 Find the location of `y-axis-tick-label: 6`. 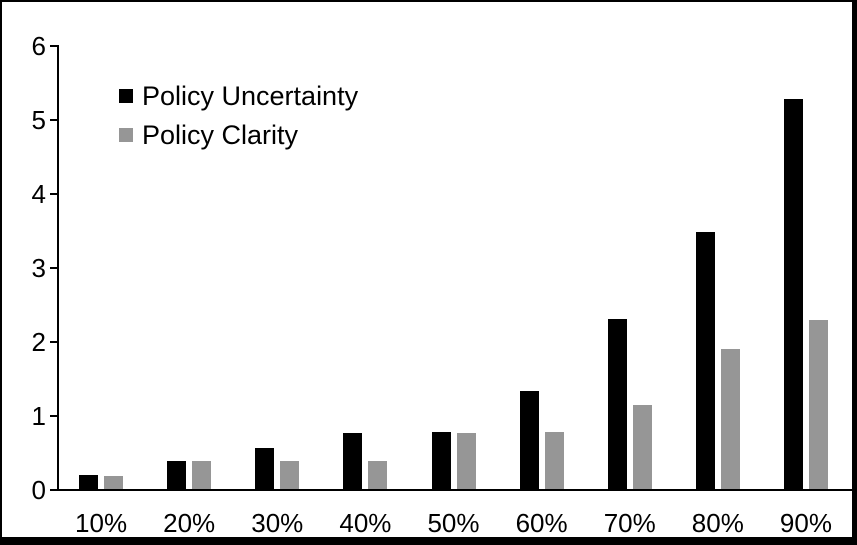

y-axis-tick-label: 6 is located at coordinates (38, 46).